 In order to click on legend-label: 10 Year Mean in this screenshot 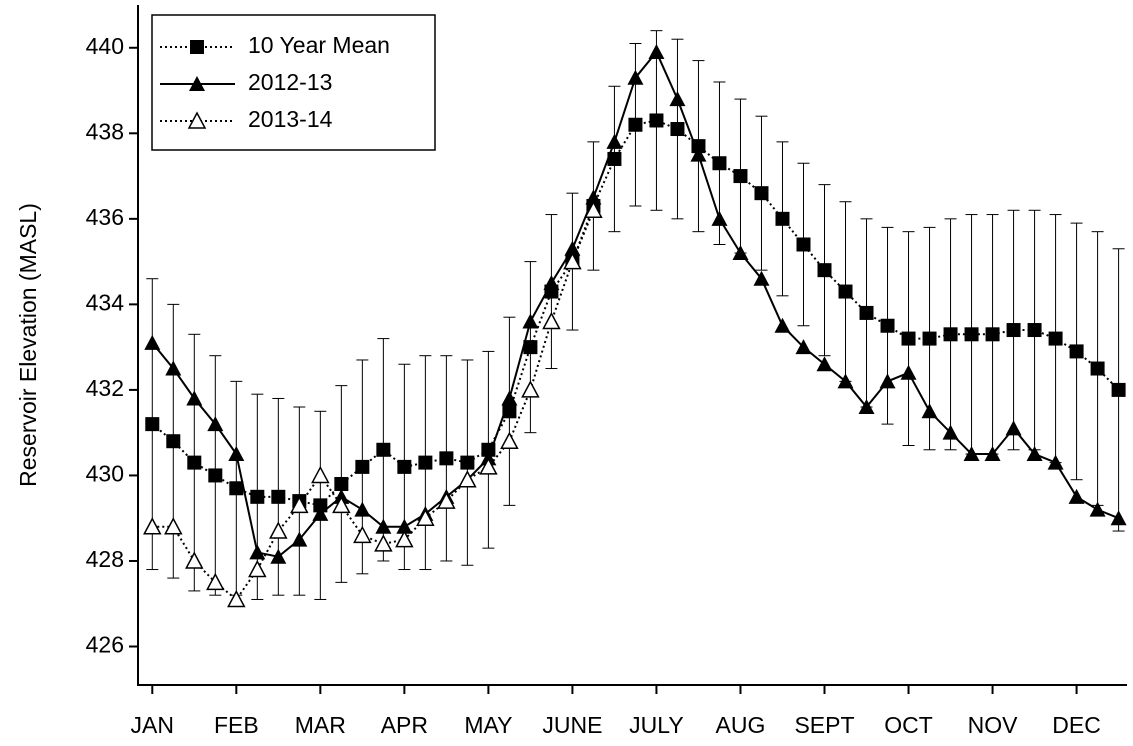, I will do `click(319, 45)`.